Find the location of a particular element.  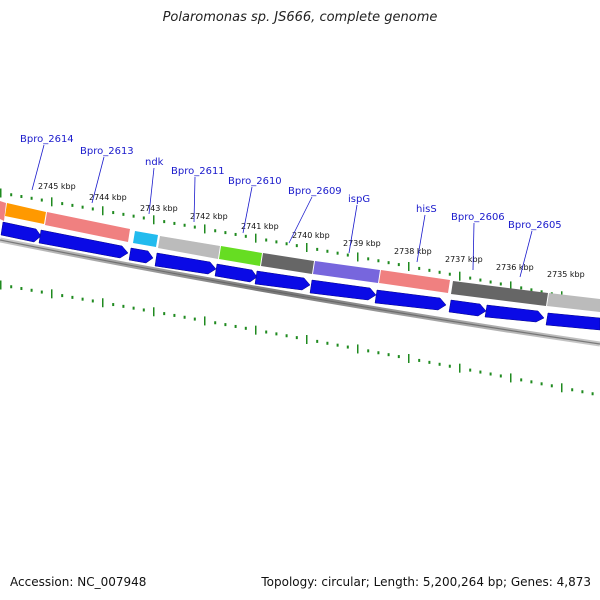

gene-label: ispG is located at coordinates (359, 199).